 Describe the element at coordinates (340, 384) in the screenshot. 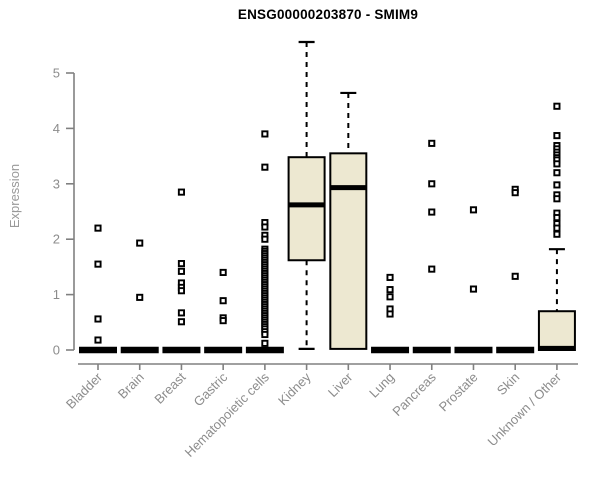

I see `x-tick-label: Liver` at that location.